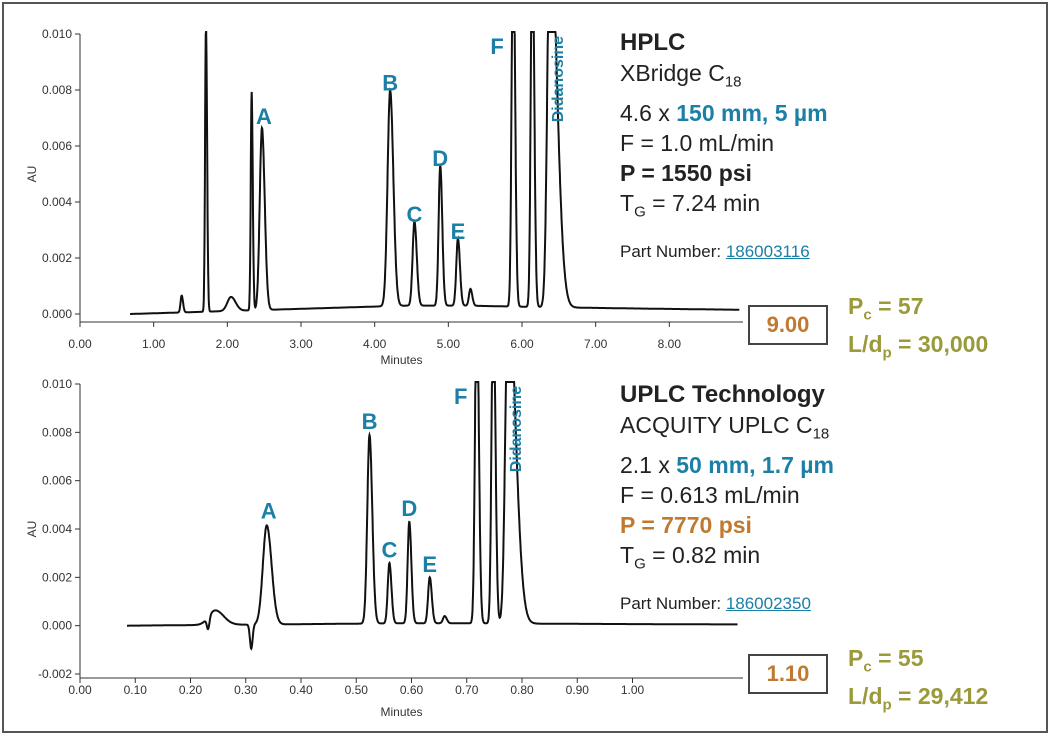 Image resolution: width=1052 pixels, height=737 pixels. Describe the element at coordinates (301, 344) in the screenshot. I see `hplc-x-tick-label: 3.00` at that location.